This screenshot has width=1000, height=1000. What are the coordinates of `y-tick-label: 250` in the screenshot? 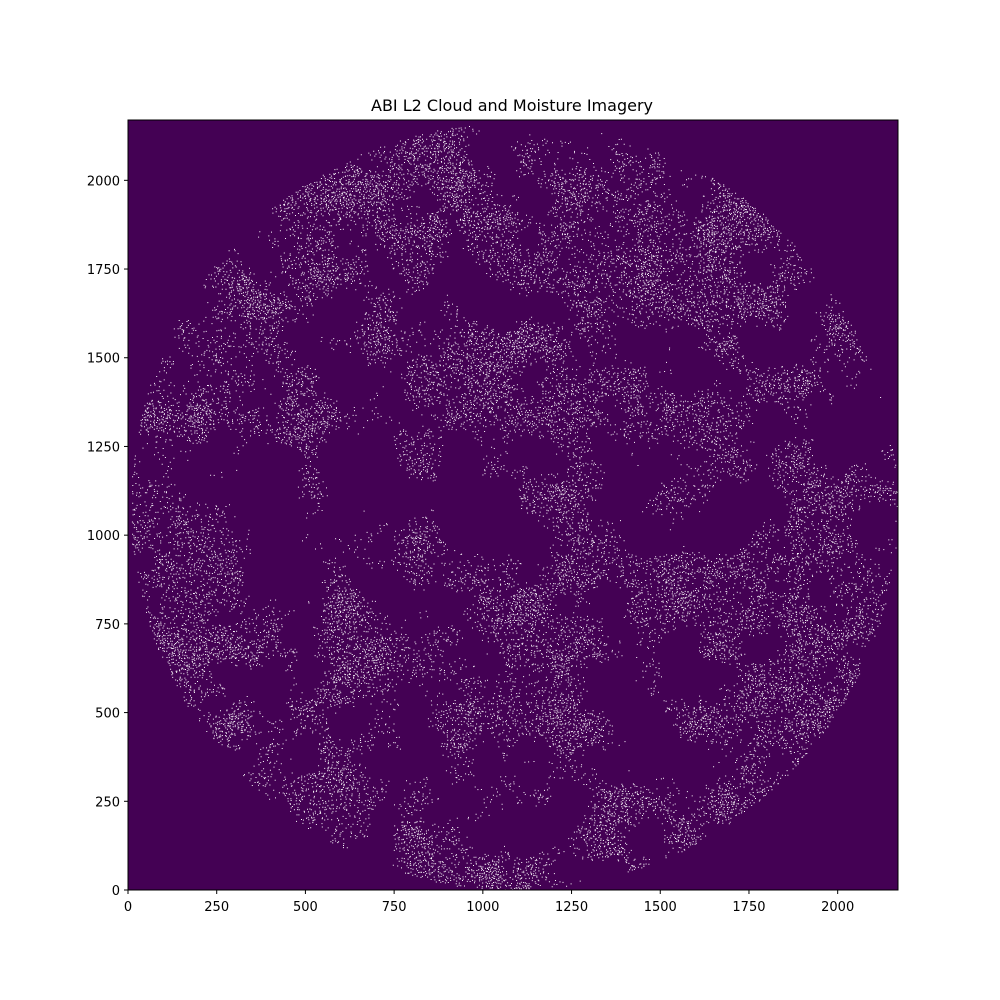 It's located at (107, 802).